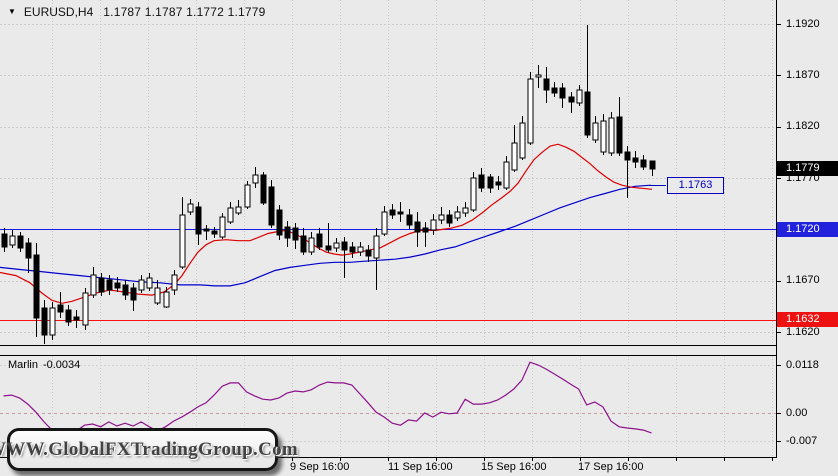 Image resolution: width=838 pixels, height=476 pixels. I want to click on indicator-tick-label: -0.007, so click(802, 440).